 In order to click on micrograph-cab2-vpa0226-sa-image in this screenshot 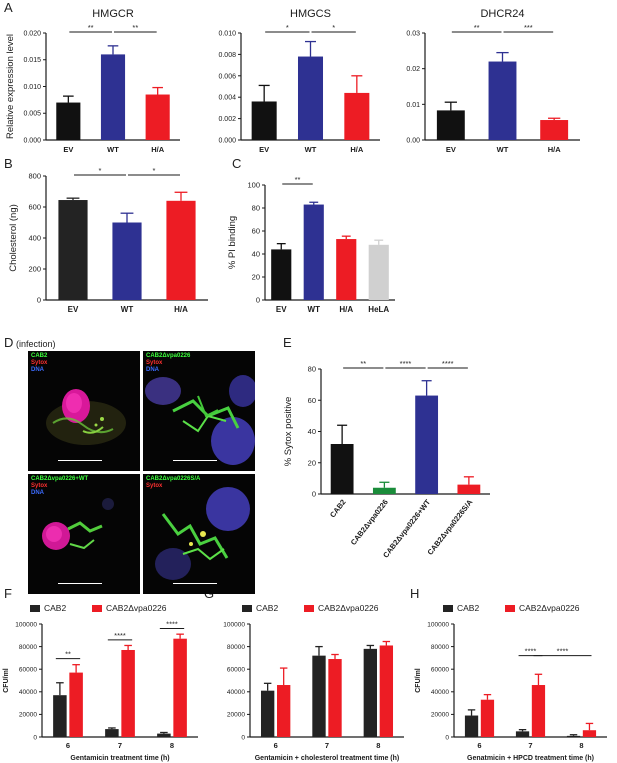, I will do `click(202, 533)`.